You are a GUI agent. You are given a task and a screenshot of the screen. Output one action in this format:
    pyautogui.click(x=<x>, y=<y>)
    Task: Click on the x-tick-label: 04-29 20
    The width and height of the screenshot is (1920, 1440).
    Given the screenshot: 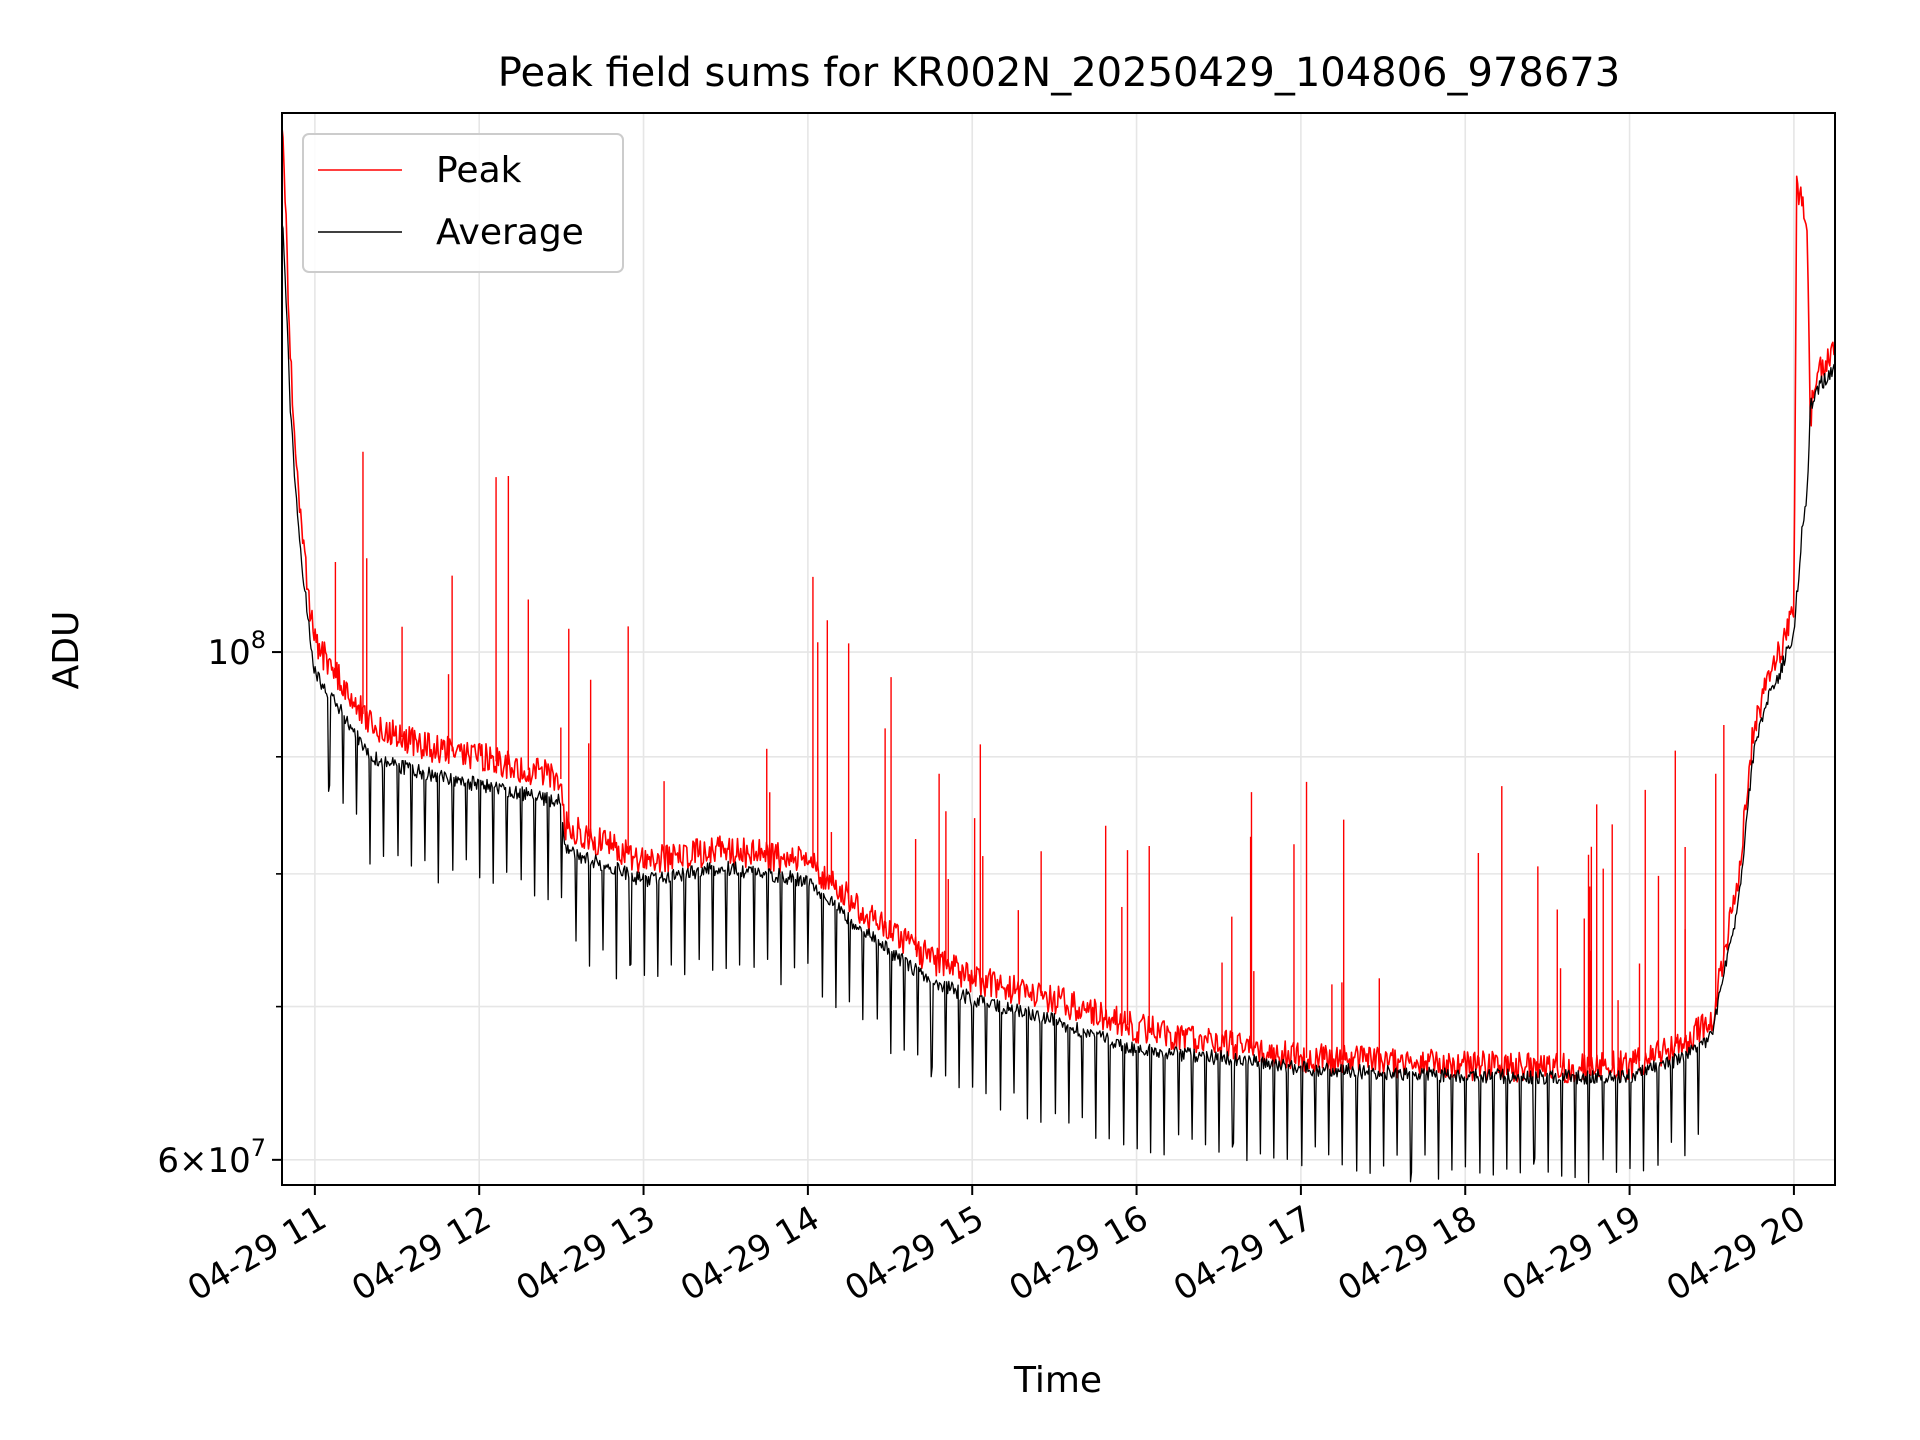 What is the action you would take?
    pyautogui.click(x=1736, y=1253)
    